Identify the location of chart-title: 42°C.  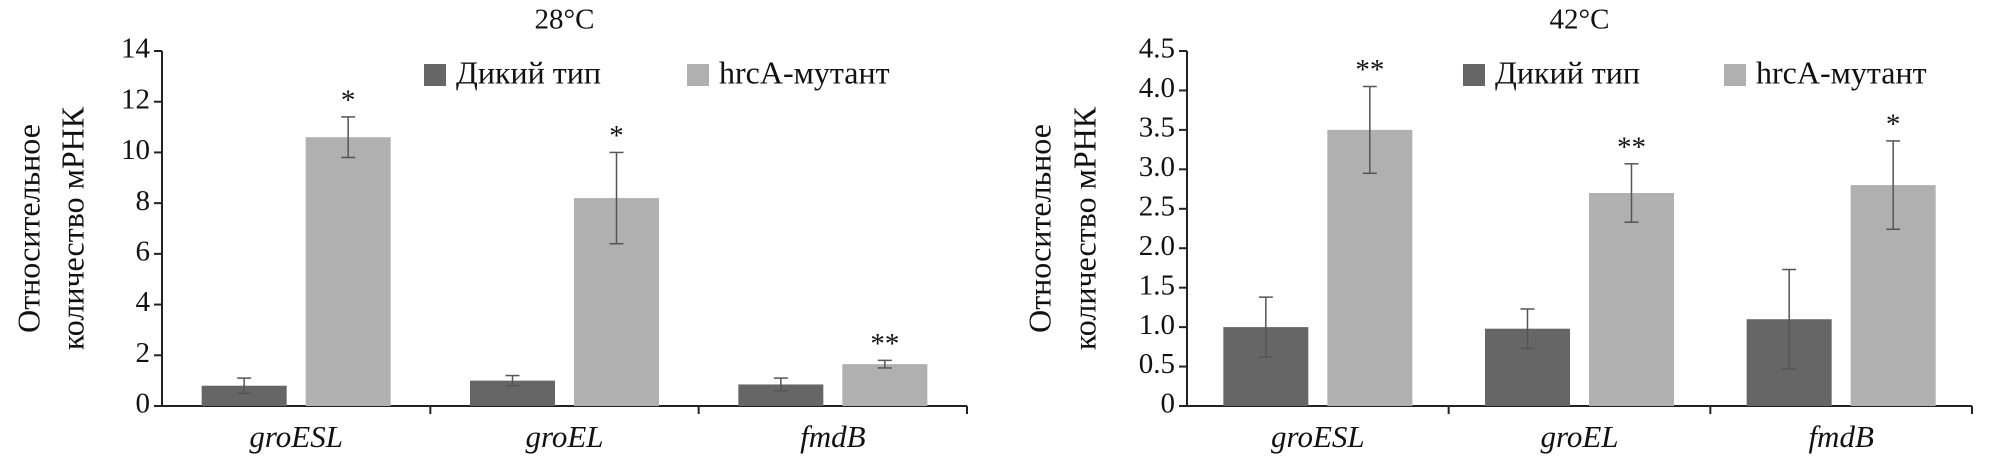
(1580, 20).